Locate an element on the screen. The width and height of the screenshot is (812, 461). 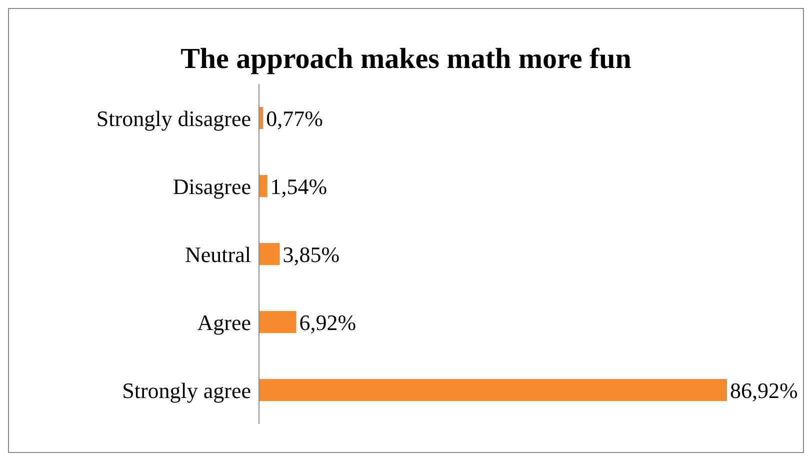
data-label: 6,92% is located at coordinates (327, 322).